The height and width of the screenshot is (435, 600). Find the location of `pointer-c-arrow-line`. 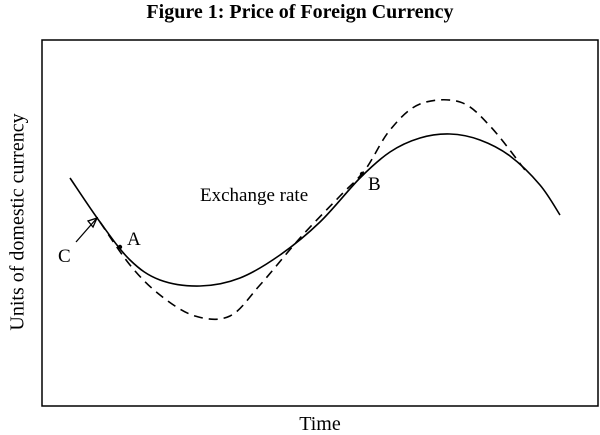

pointer-c-arrow-line is located at coordinates (86, 230).